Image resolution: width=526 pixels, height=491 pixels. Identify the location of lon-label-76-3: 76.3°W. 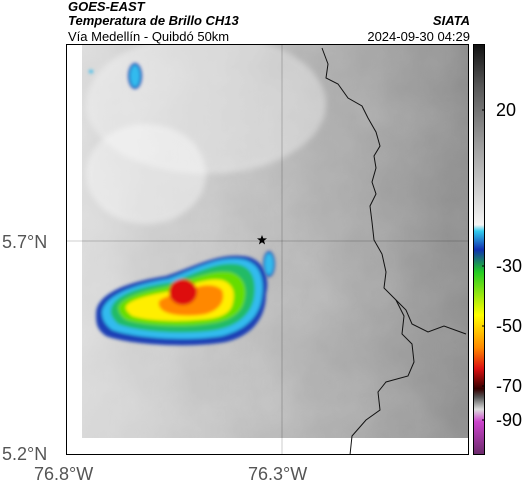
(278, 474).